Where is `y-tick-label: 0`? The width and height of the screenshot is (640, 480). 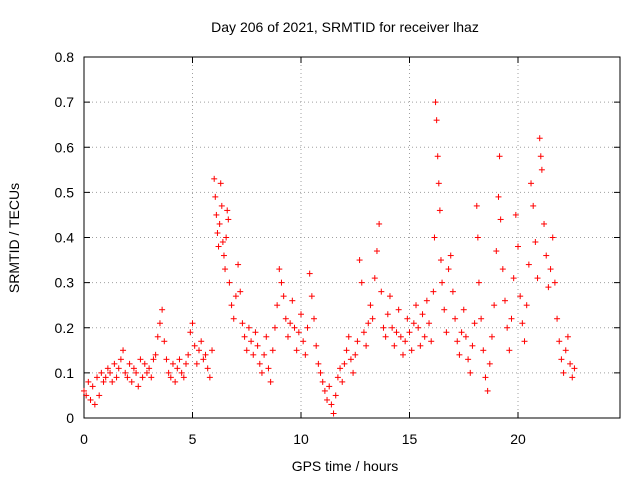 y-tick-label: 0 is located at coordinates (70, 418).